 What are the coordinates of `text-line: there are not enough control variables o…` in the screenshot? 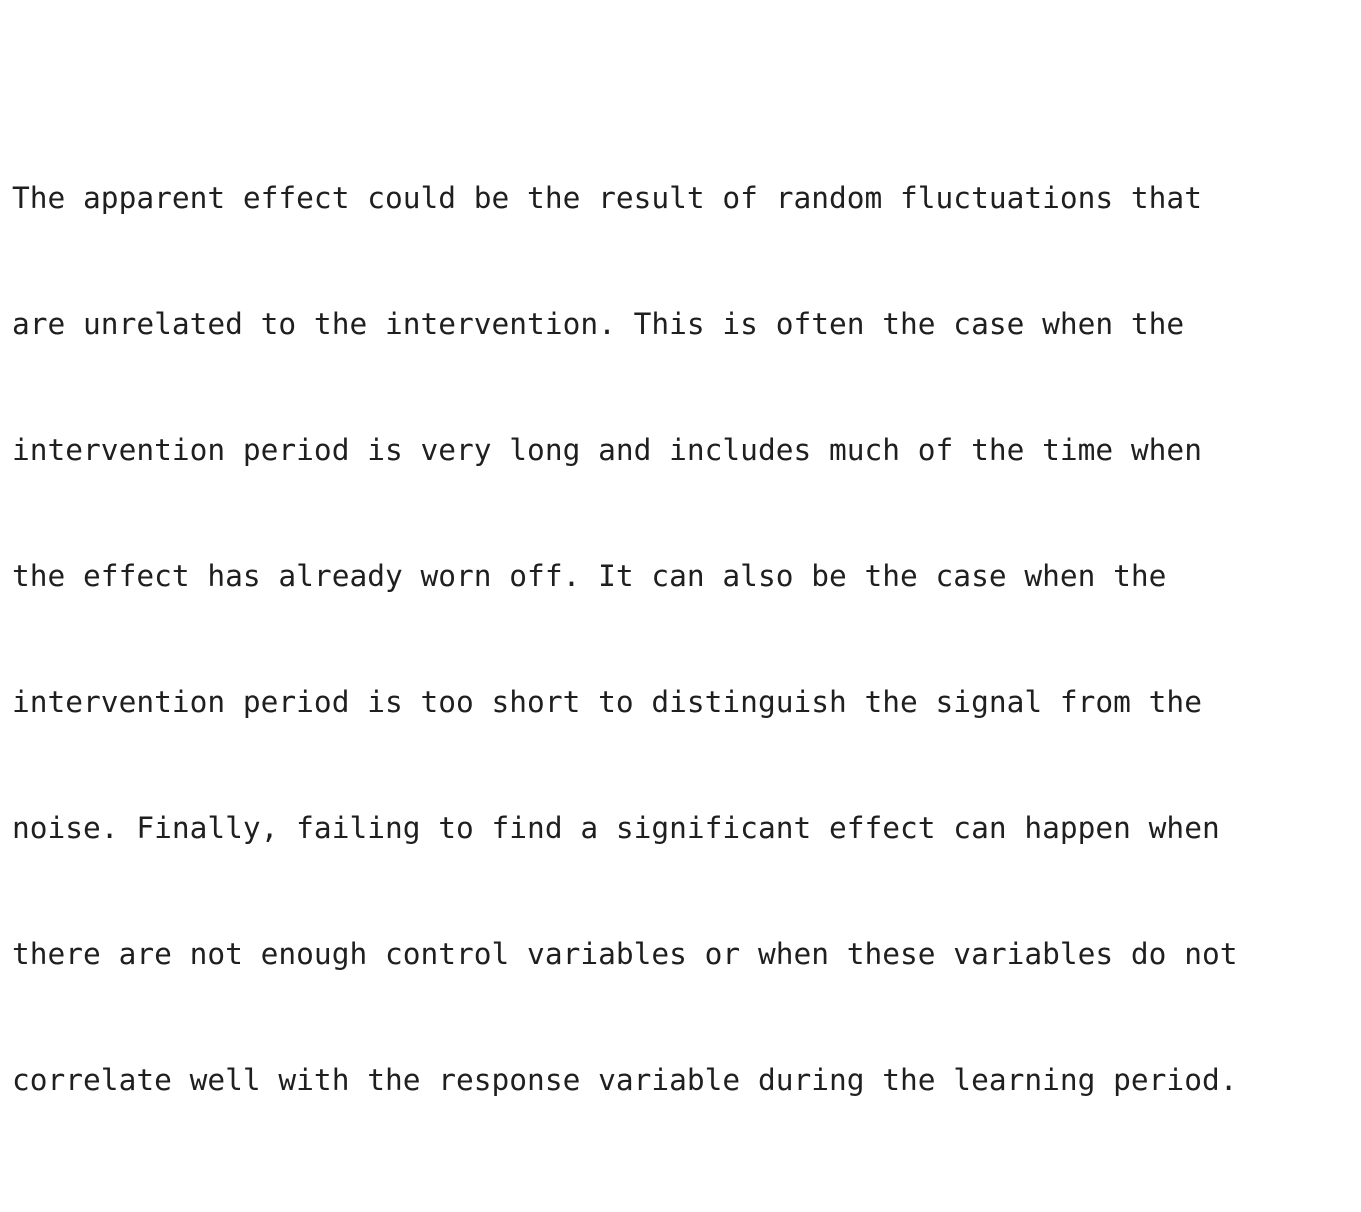 It's located at (625, 954).